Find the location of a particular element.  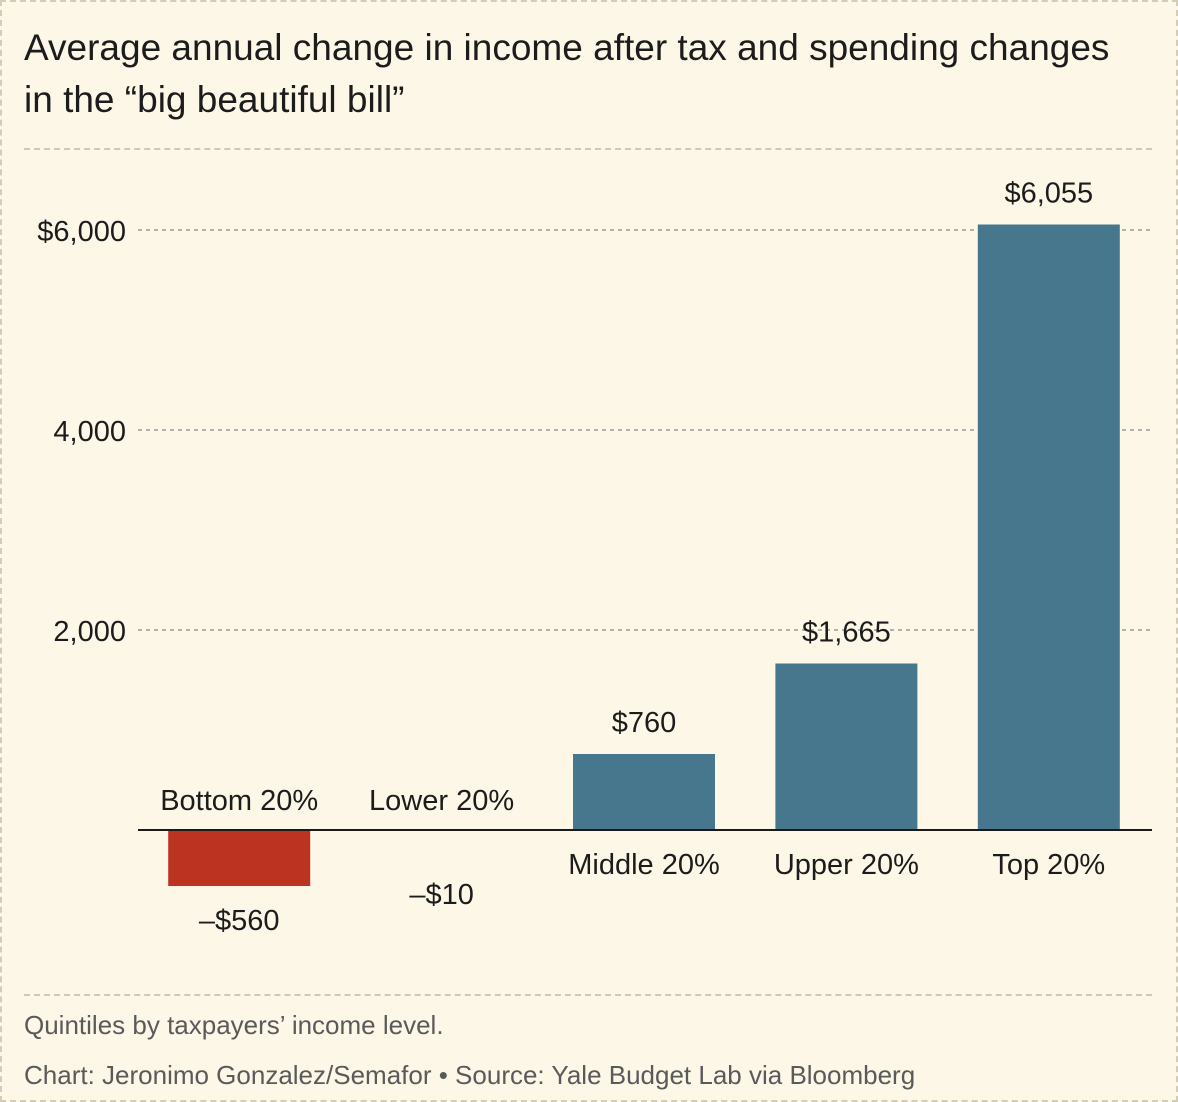

top-divider is located at coordinates (588, 149).